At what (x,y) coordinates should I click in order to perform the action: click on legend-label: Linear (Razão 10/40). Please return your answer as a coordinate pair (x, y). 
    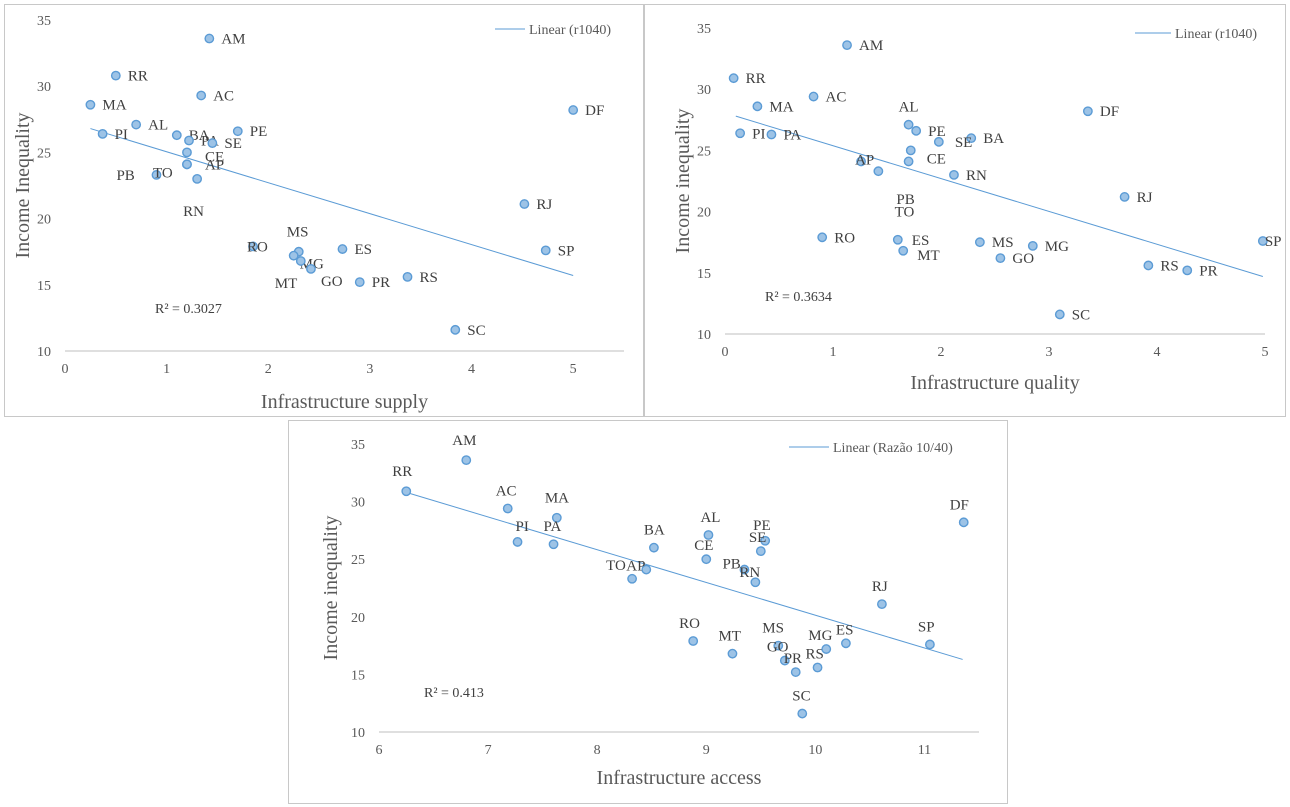
    Looking at the image, I should click on (893, 448).